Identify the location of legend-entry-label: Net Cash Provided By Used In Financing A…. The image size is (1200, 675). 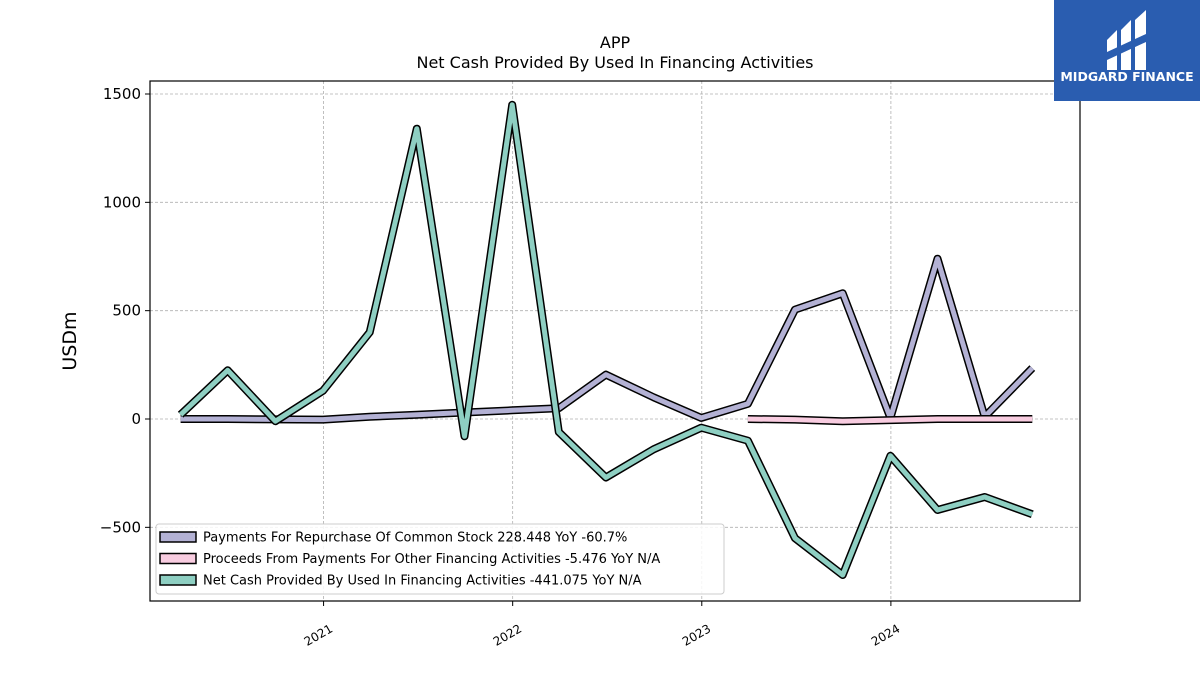
(422, 581).